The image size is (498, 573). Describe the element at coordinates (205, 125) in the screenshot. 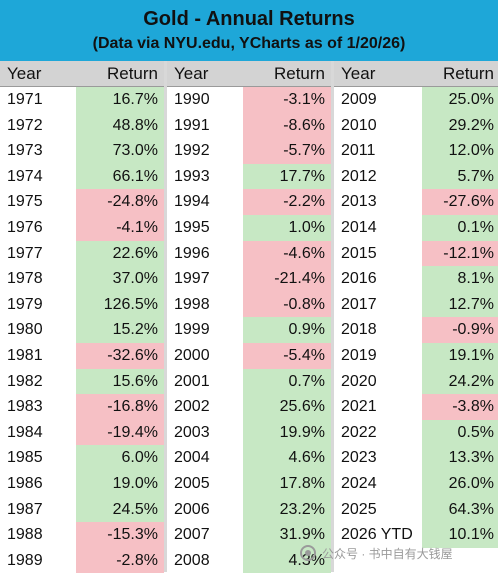

I see `year-cell: 1991` at that location.